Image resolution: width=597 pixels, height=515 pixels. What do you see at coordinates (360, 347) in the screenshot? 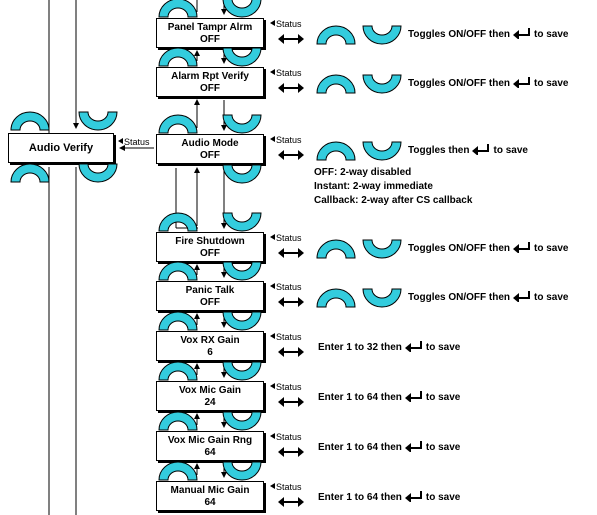
I see `description-pre: Enter 1 to 32 then` at bounding box center [360, 347].